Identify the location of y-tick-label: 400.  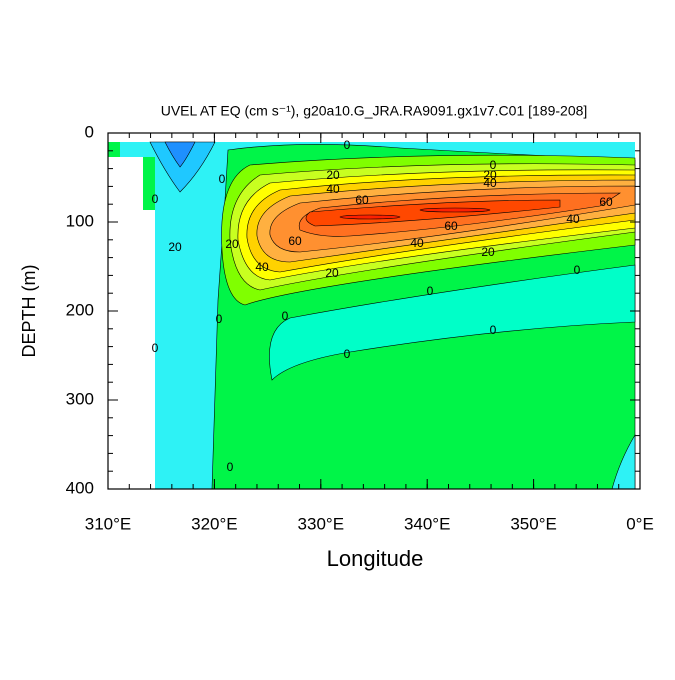
(80, 487).